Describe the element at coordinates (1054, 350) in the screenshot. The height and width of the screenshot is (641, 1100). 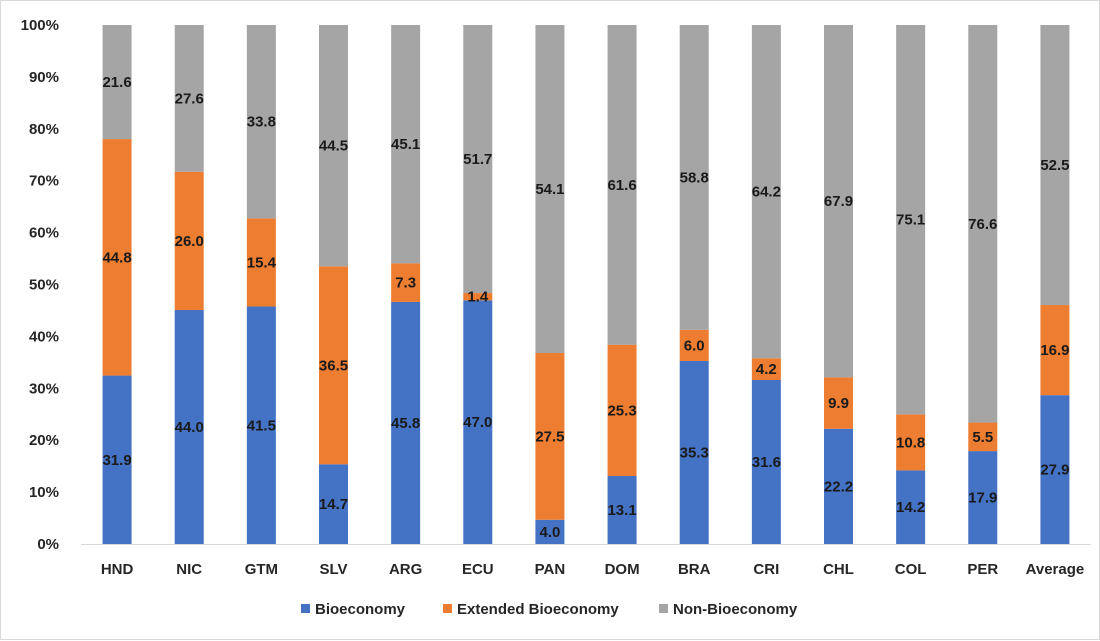
I see `data-label: 16.9` at that location.